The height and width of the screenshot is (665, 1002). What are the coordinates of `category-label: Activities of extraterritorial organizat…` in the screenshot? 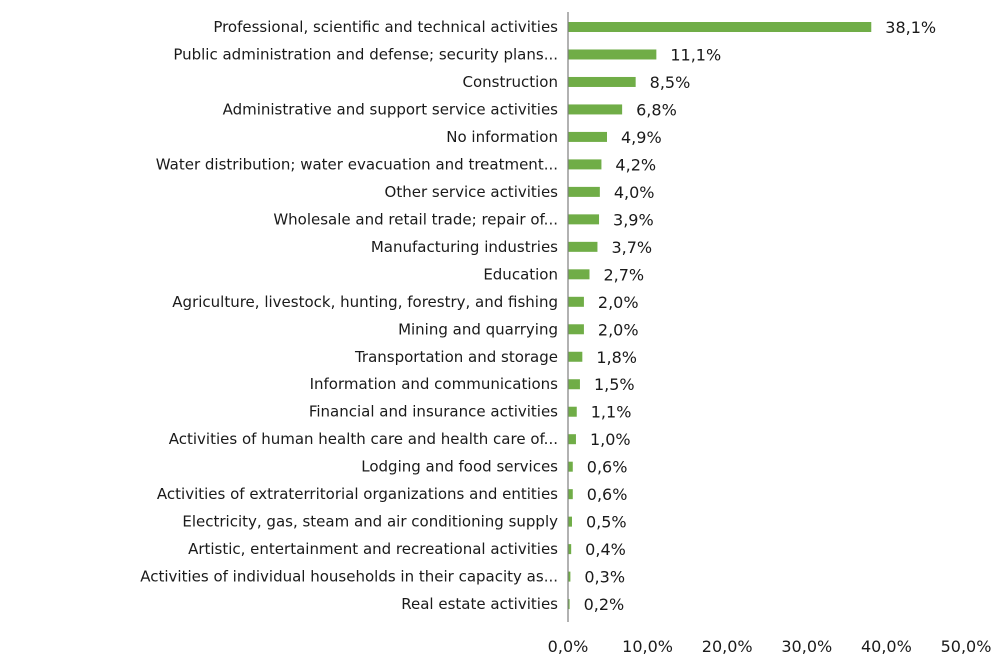 It's located at (357, 494).